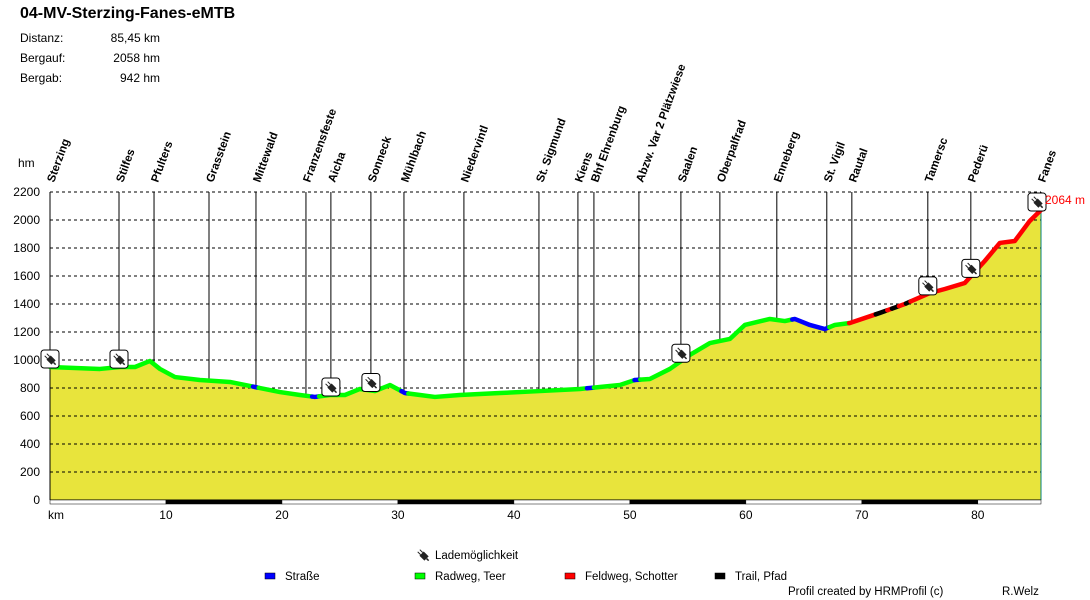 The height and width of the screenshot is (600, 1090). Describe the element at coordinates (835, 162) in the screenshot. I see `station-label: St. Vigil` at that location.